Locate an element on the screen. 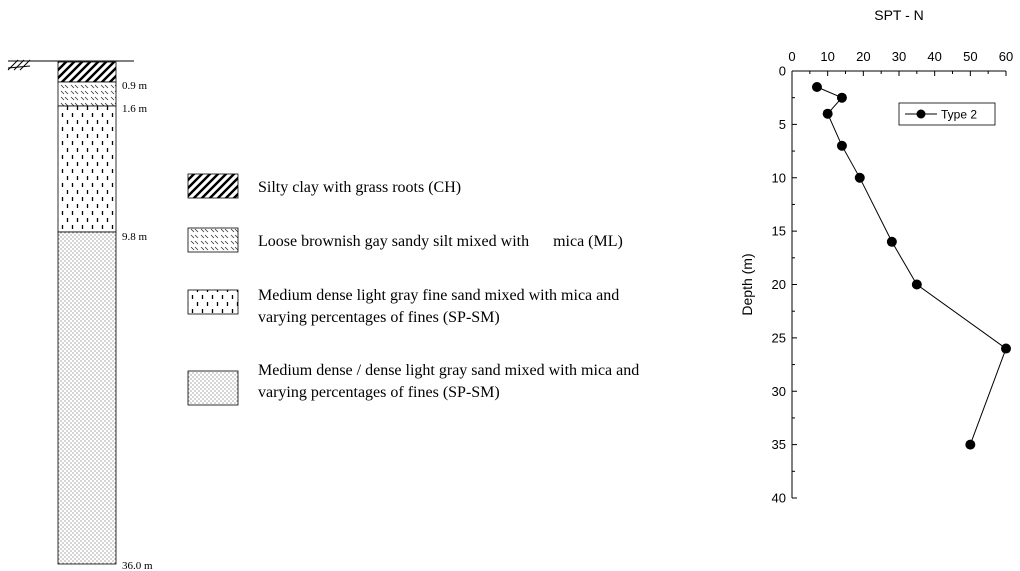  x-tick-label: 40 is located at coordinates (934, 56).